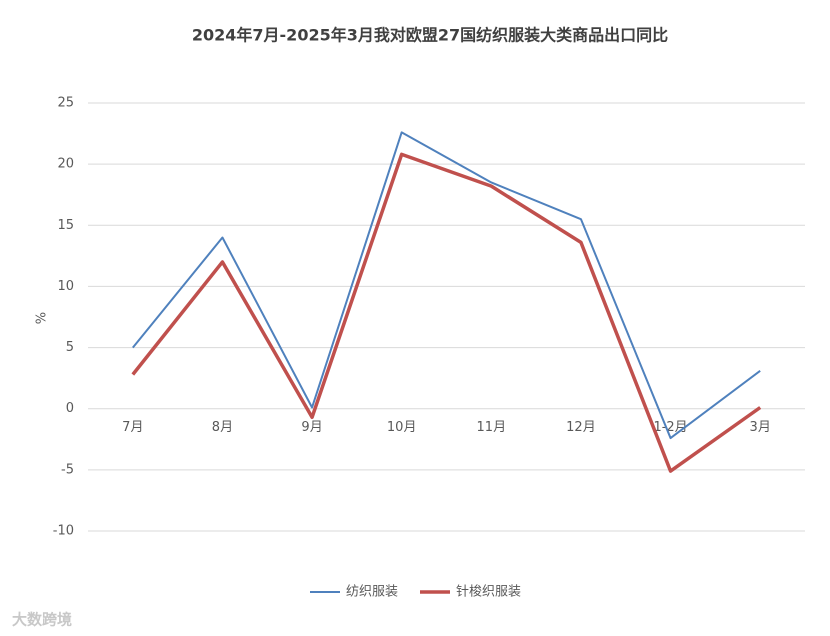 This screenshot has width=830, height=636. I want to click on y-tick-label: 5, so click(70, 347).